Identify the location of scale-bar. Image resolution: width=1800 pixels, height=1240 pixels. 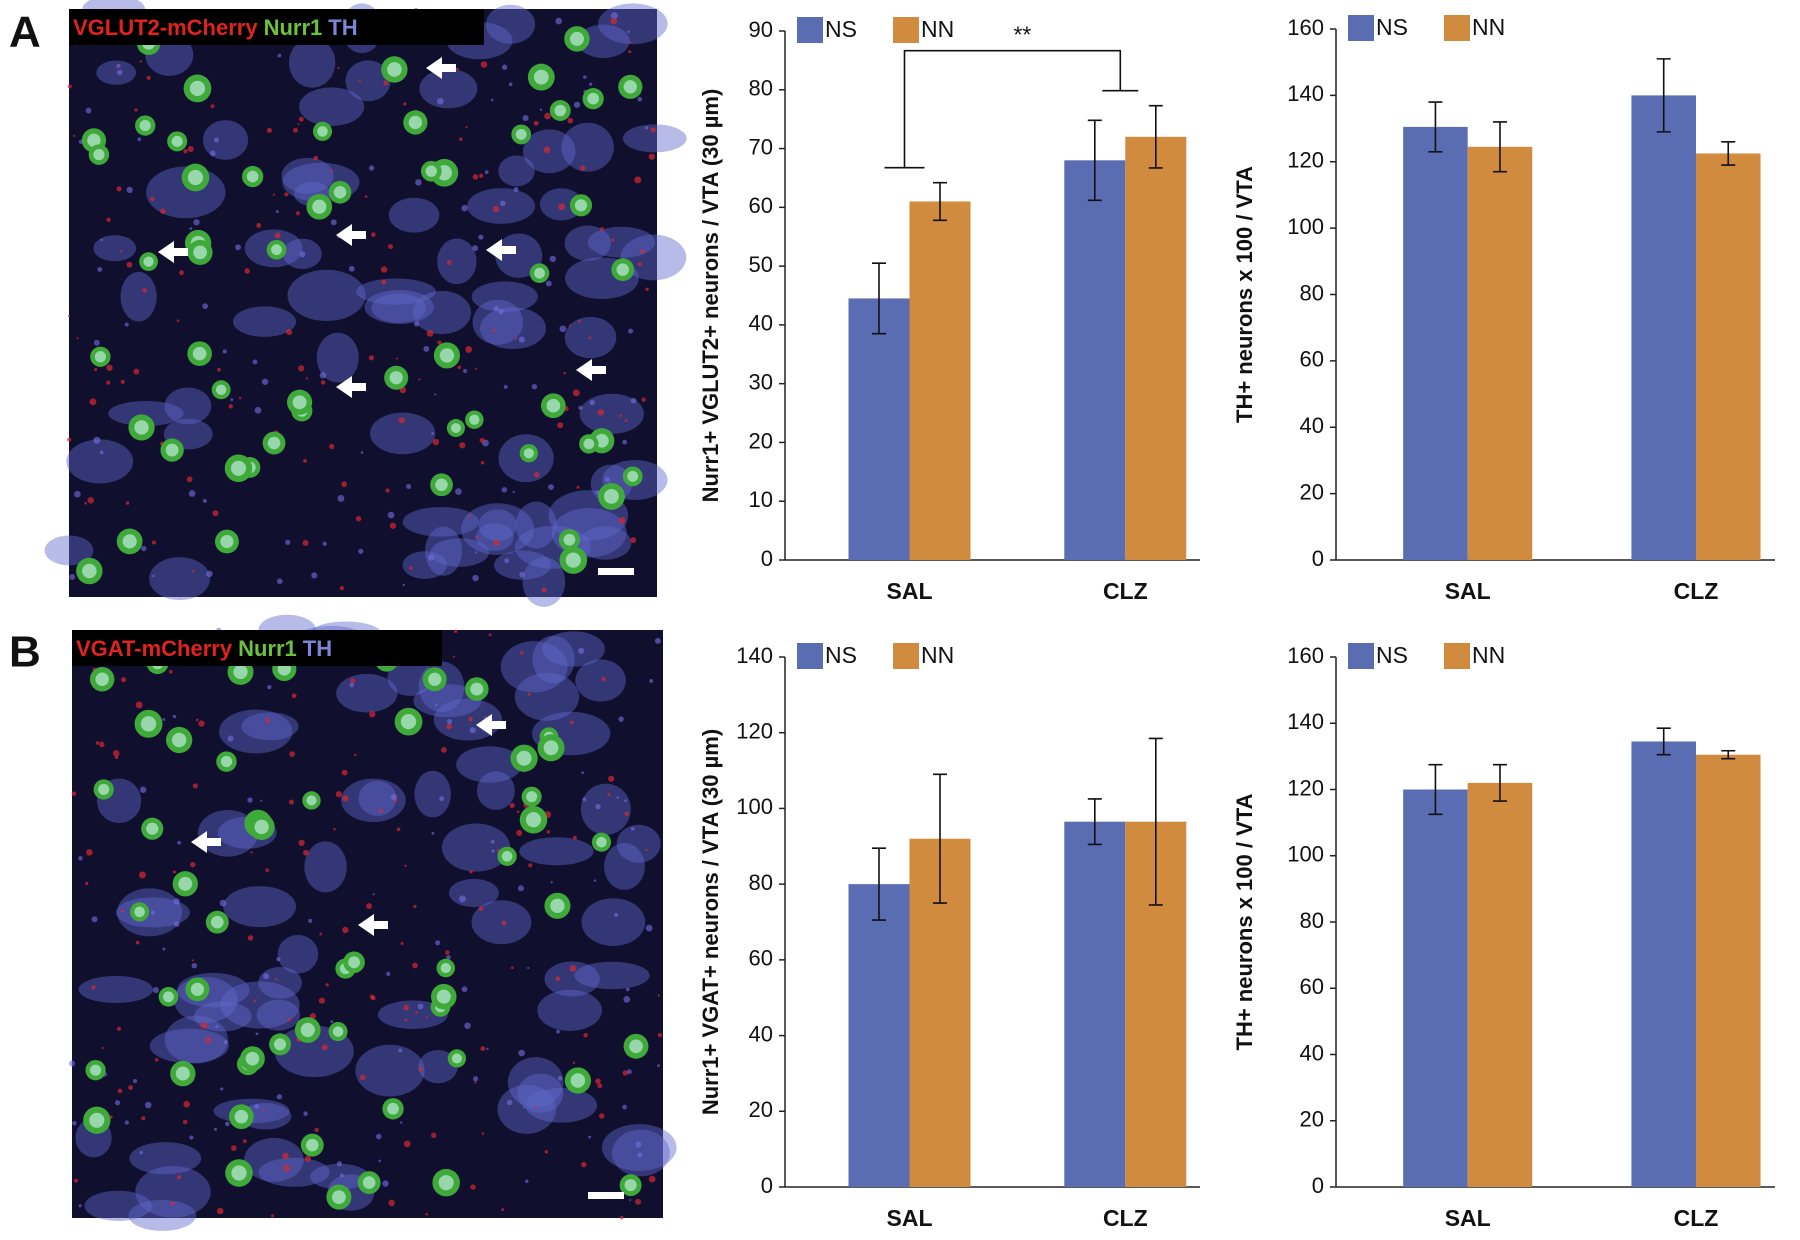
(616, 571).